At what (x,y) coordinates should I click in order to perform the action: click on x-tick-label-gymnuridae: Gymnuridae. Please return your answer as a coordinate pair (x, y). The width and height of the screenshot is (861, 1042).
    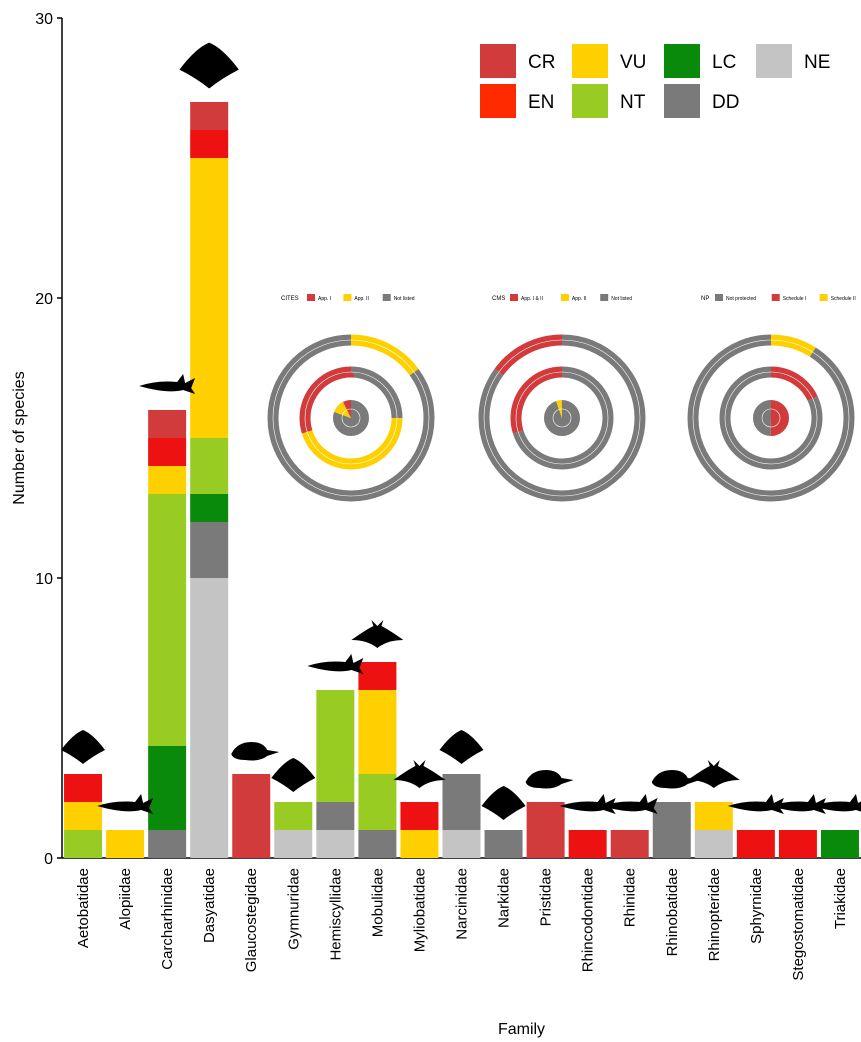
    Looking at the image, I should click on (293, 909).